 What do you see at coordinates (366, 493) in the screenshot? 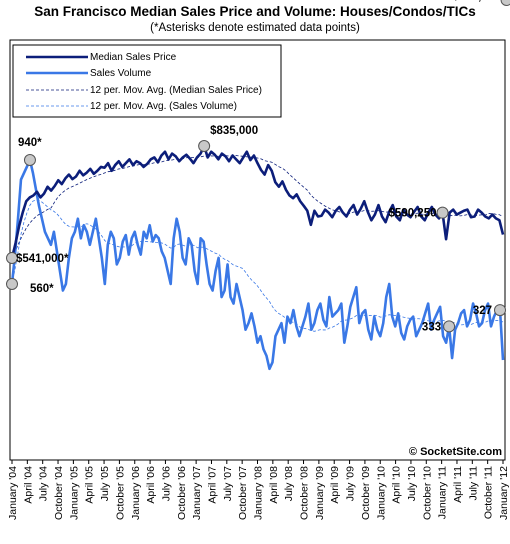
I see `x-tick-label: October '09` at bounding box center [366, 493].